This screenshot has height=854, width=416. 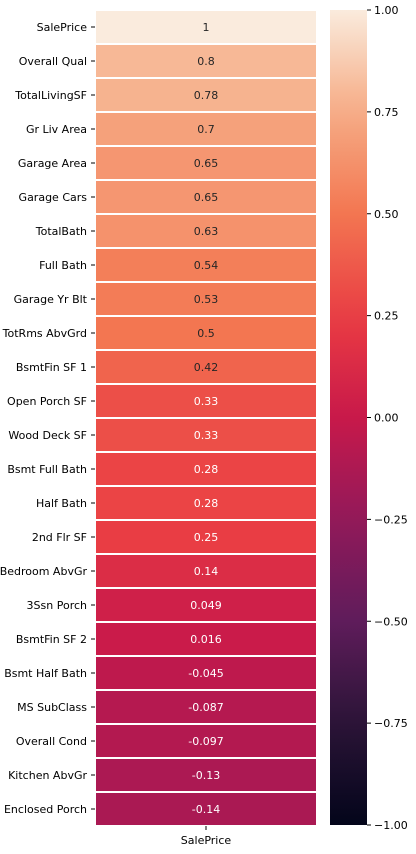 What do you see at coordinates (61, 231) in the screenshot?
I see `y-tick-label: TotalBath` at bounding box center [61, 231].